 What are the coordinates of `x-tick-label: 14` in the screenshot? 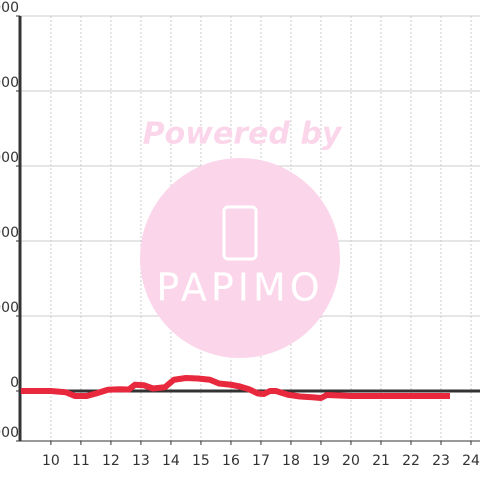 It's located at (171, 461).